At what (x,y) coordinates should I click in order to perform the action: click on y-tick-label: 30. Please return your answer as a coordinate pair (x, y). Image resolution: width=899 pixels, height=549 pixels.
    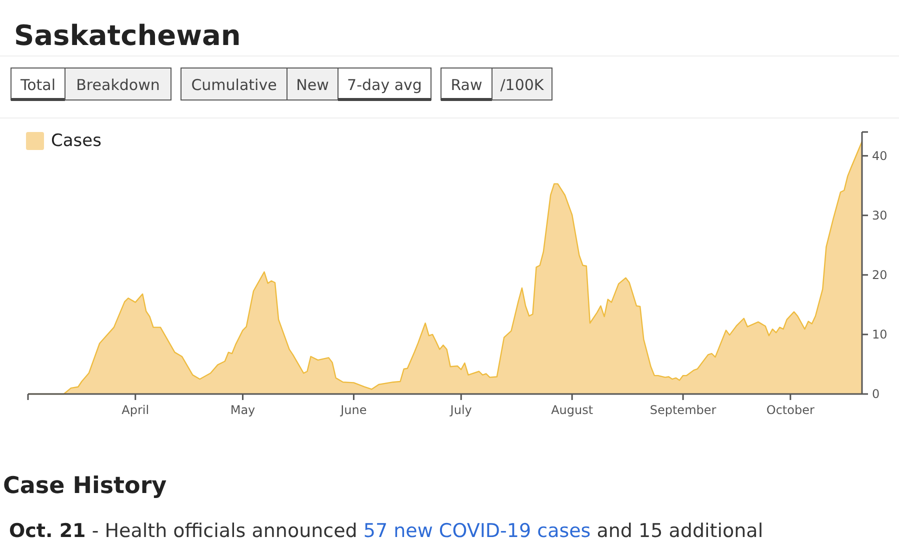
    Looking at the image, I should click on (880, 215).